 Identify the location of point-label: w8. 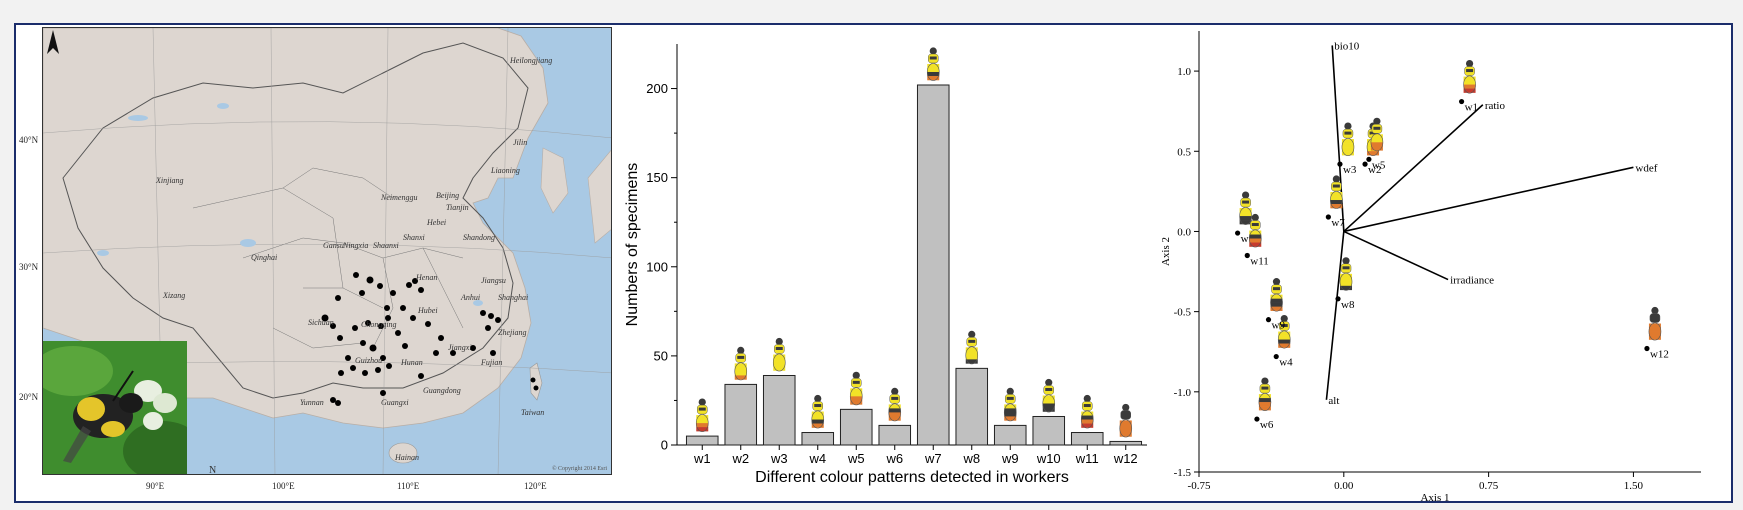
(1348, 305).